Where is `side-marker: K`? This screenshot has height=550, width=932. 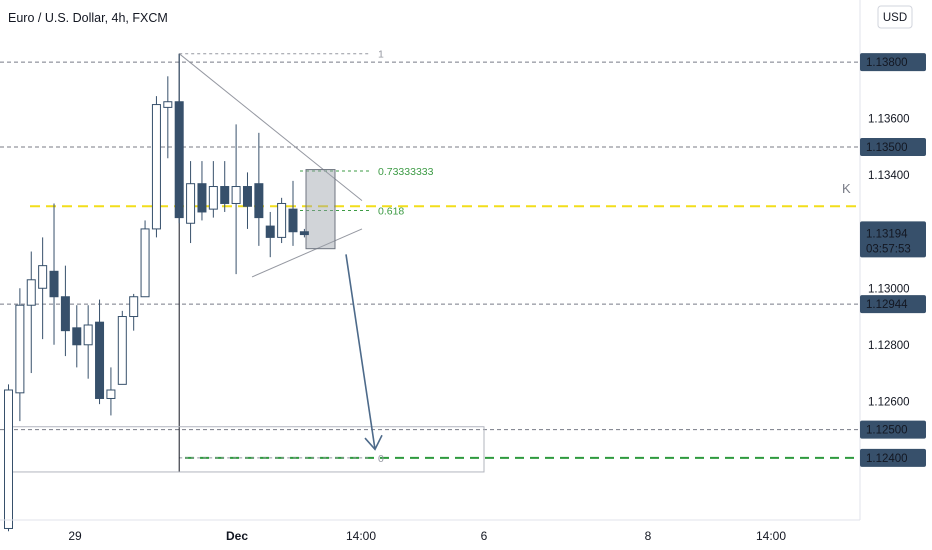 side-marker: K is located at coordinates (846, 188).